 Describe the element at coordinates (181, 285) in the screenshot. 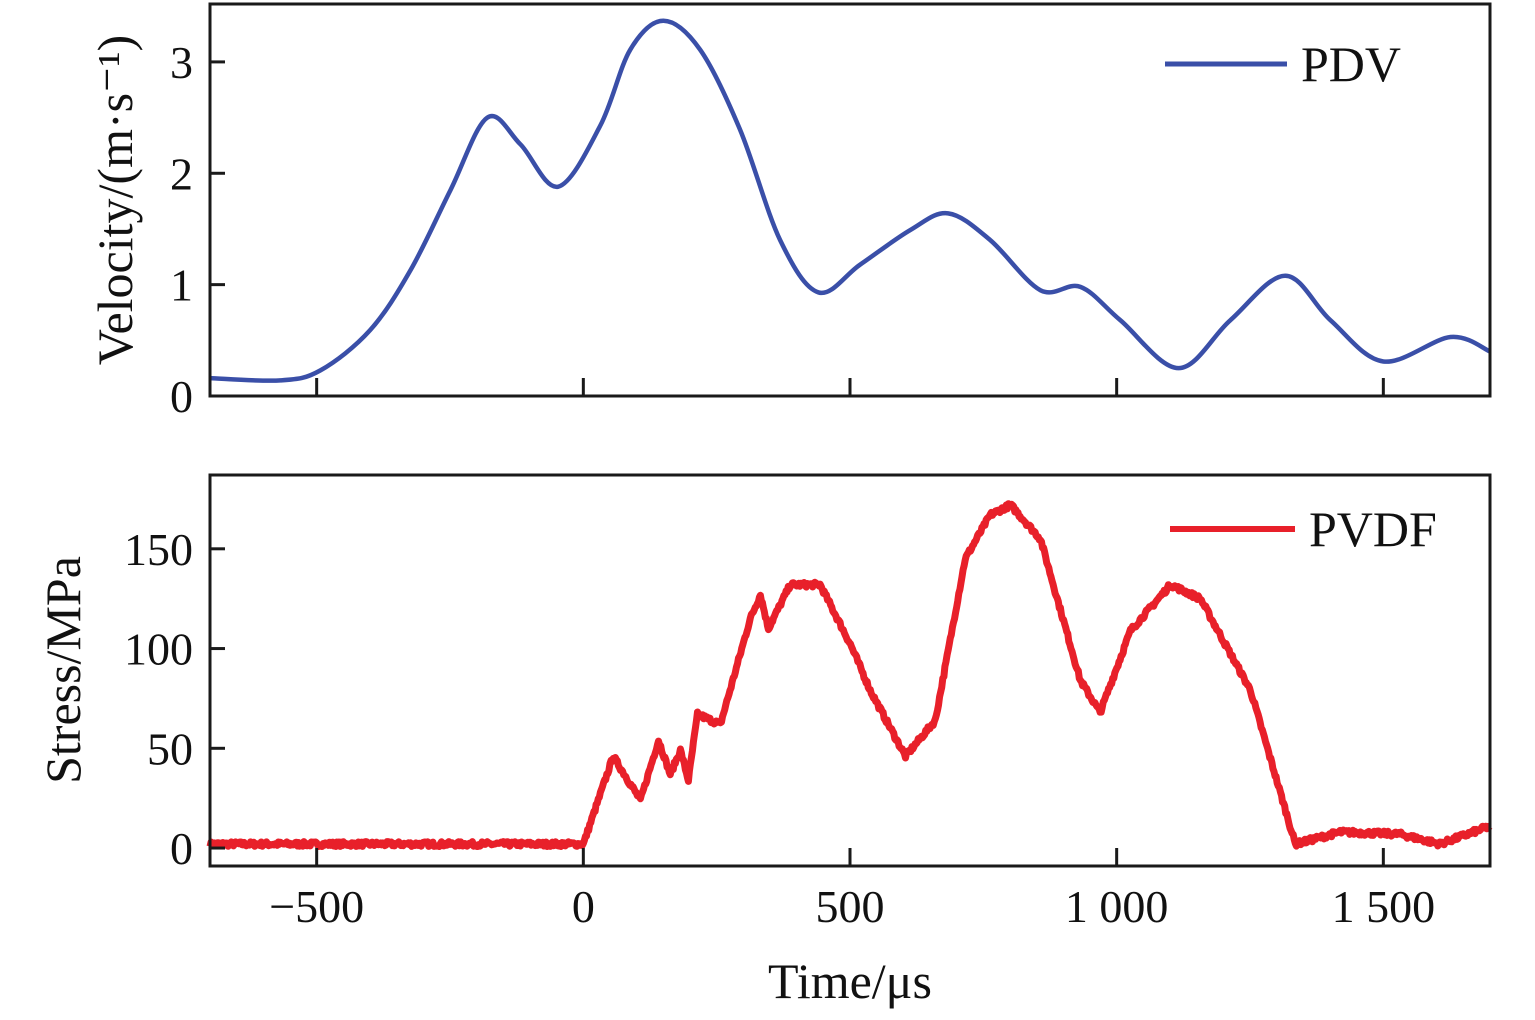

I see `y-tick-label: 1` at that location.